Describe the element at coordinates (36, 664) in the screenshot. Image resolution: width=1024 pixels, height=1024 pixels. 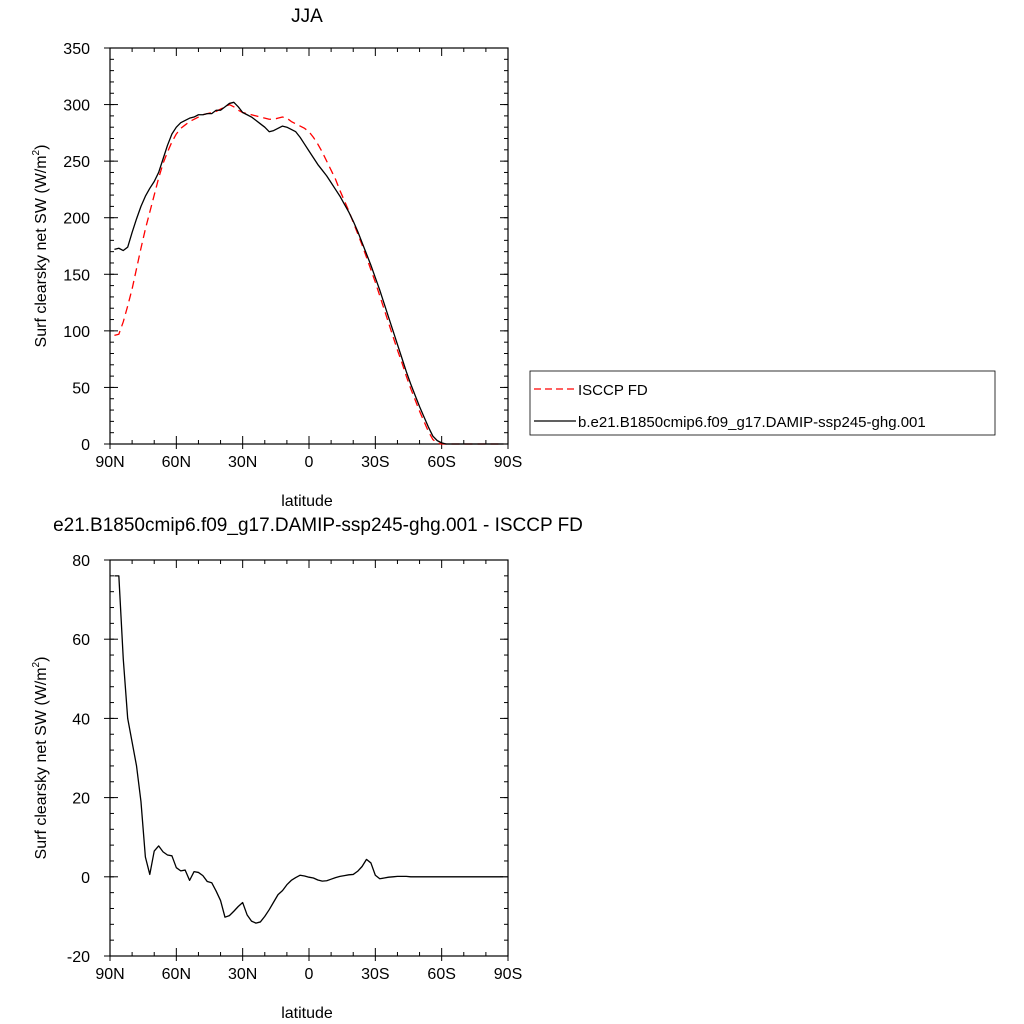
I see `bottom-y-label-sup: 2` at that location.